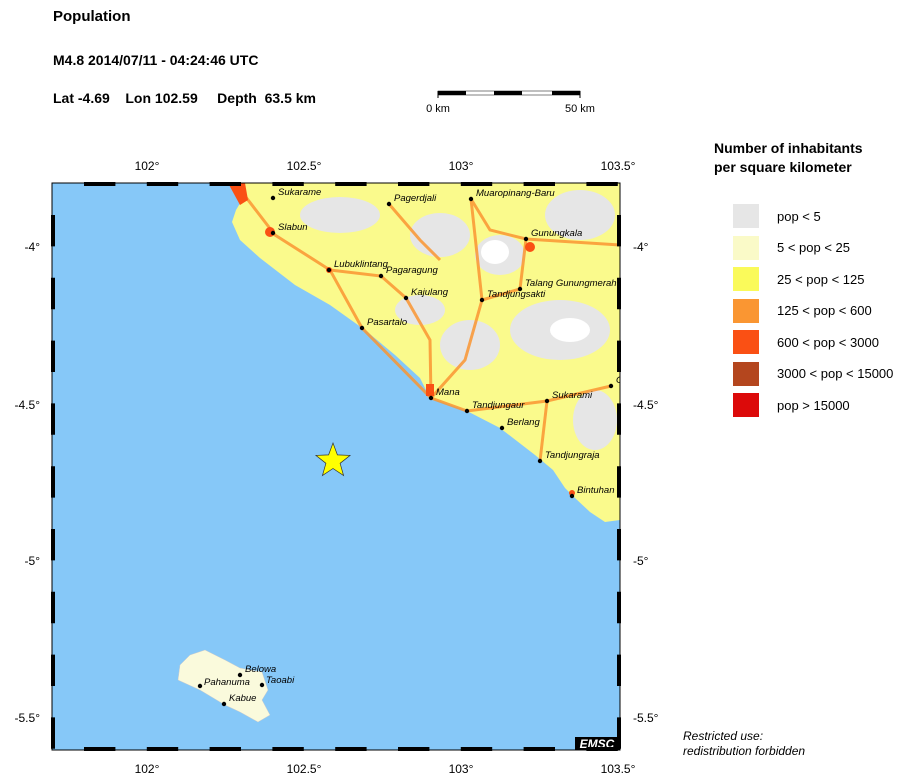 This screenshot has height=783, width=910. Describe the element at coordinates (777, 216) in the screenshot. I see `legend-item: pop < 5` at that location.